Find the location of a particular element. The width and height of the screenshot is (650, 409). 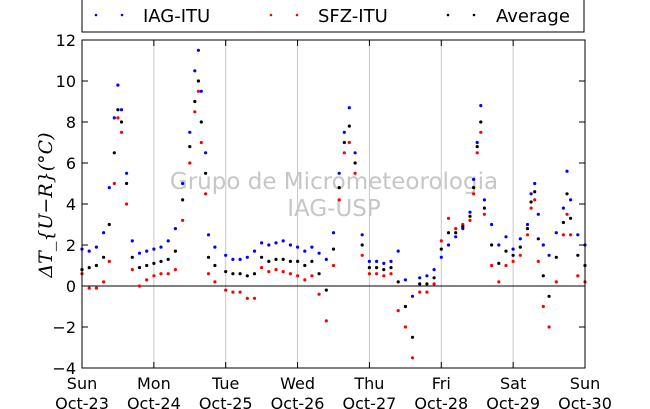

legend: IAG-ITU SFZ-ITU Average is located at coordinates (333, 16).